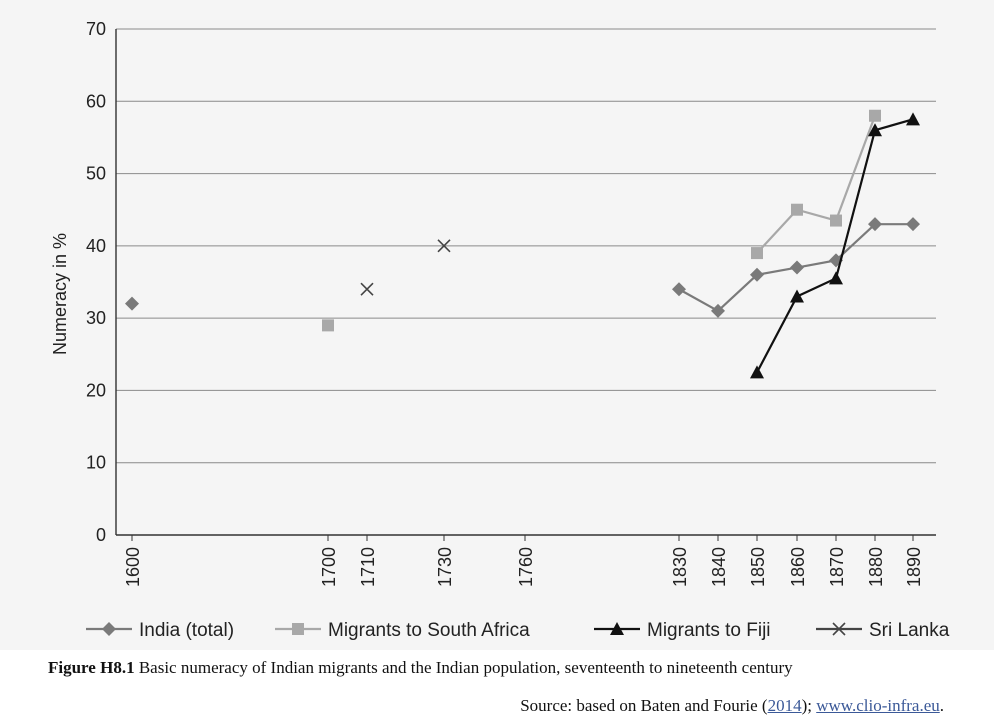 Image resolution: width=994 pixels, height=728 pixels. What do you see at coordinates (101, 535) in the screenshot?
I see `y-tick-label: 0` at bounding box center [101, 535].